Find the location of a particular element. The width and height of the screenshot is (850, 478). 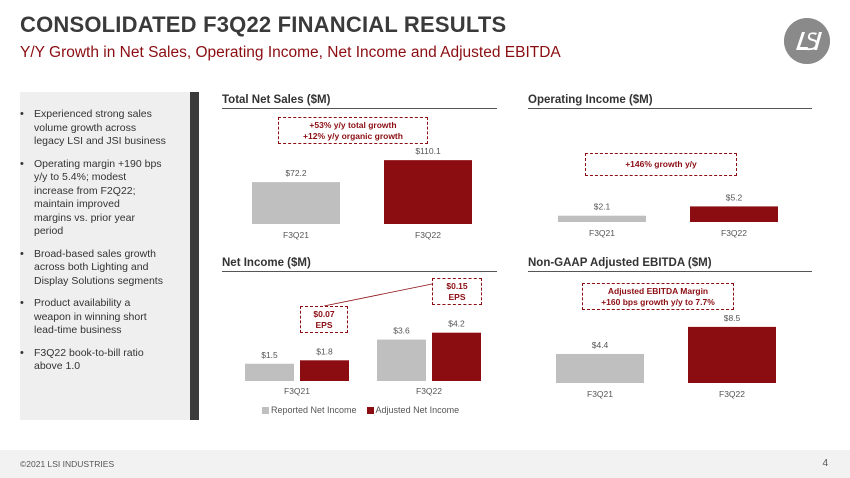

sidebar-accent-bar is located at coordinates (194, 256).